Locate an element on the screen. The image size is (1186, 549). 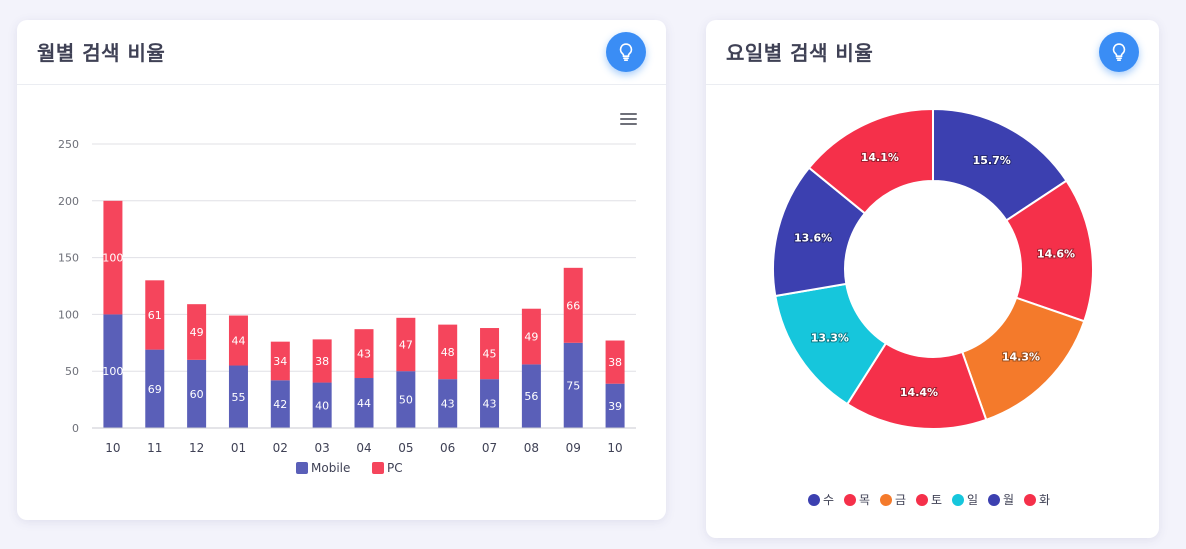
legend-label: 수 is located at coordinates (828, 500).